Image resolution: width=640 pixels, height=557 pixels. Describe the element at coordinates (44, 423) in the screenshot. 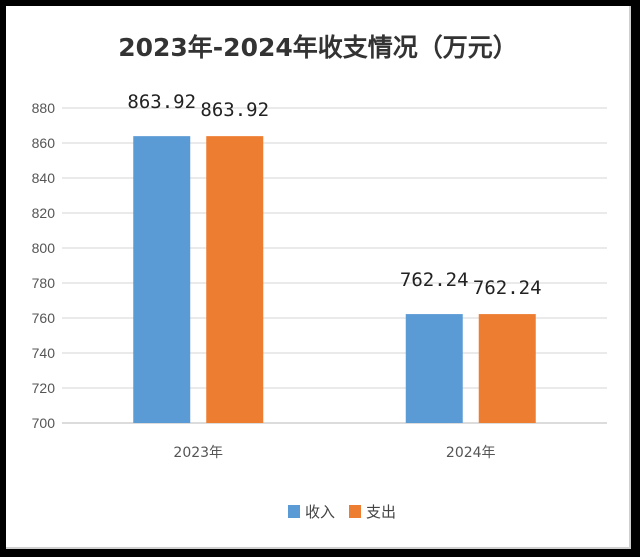

I see `y-tick-label: 700` at that location.